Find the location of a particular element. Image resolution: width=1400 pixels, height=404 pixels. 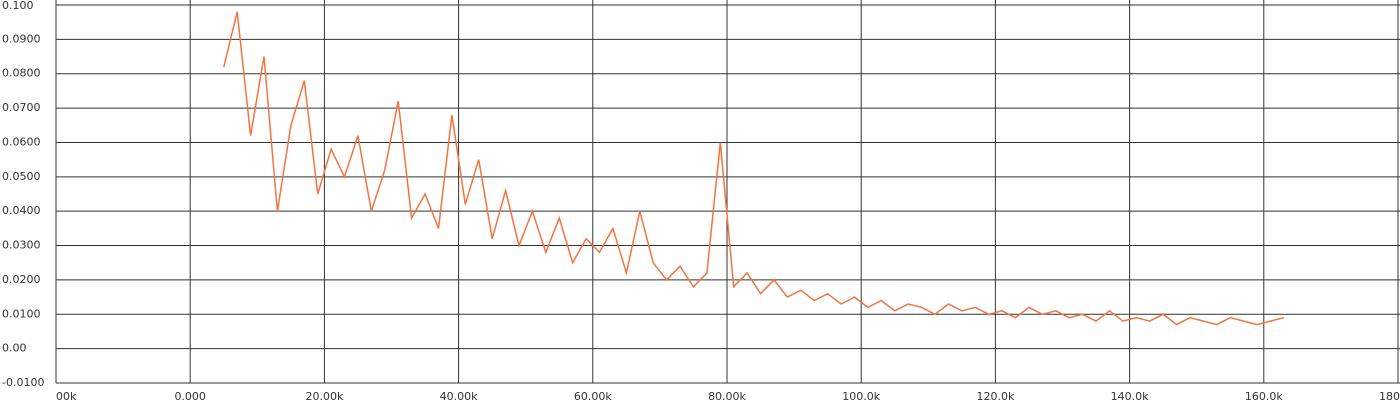

x-tick-label: 80.00k is located at coordinates (727, 396).